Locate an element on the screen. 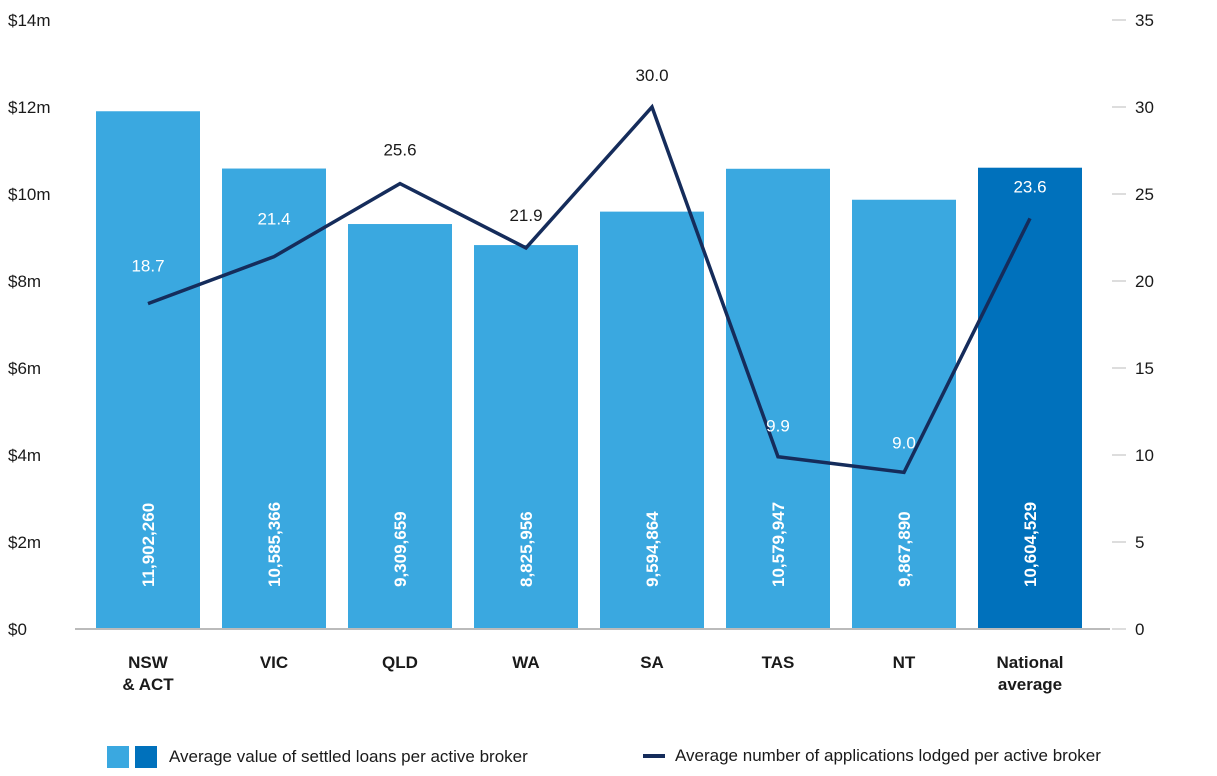 The height and width of the screenshot is (776, 1217). legend-swatch-line is located at coordinates (654, 756).